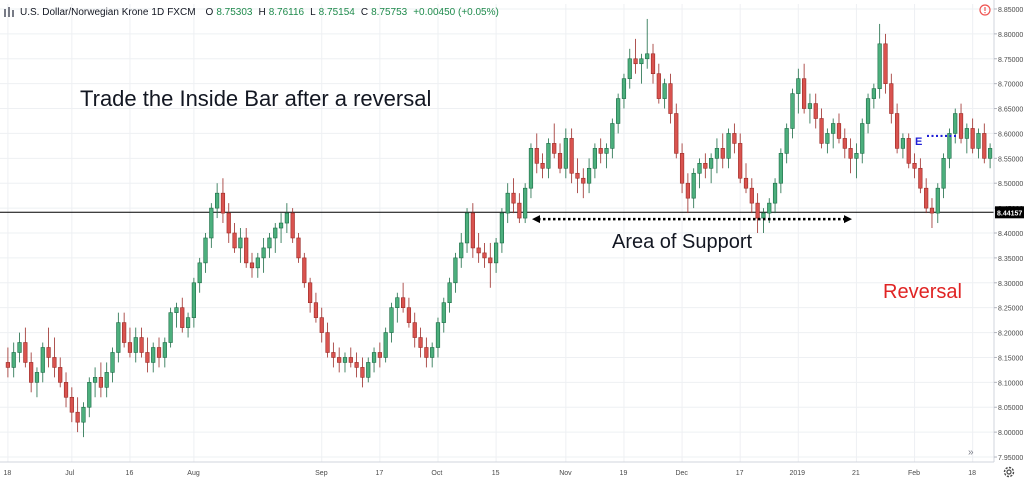 The width and height of the screenshot is (1024, 485). What do you see at coordinates (379, 473) in the screenshot?
I see `time-tick-label: 17` at bounding box center [379, 473].